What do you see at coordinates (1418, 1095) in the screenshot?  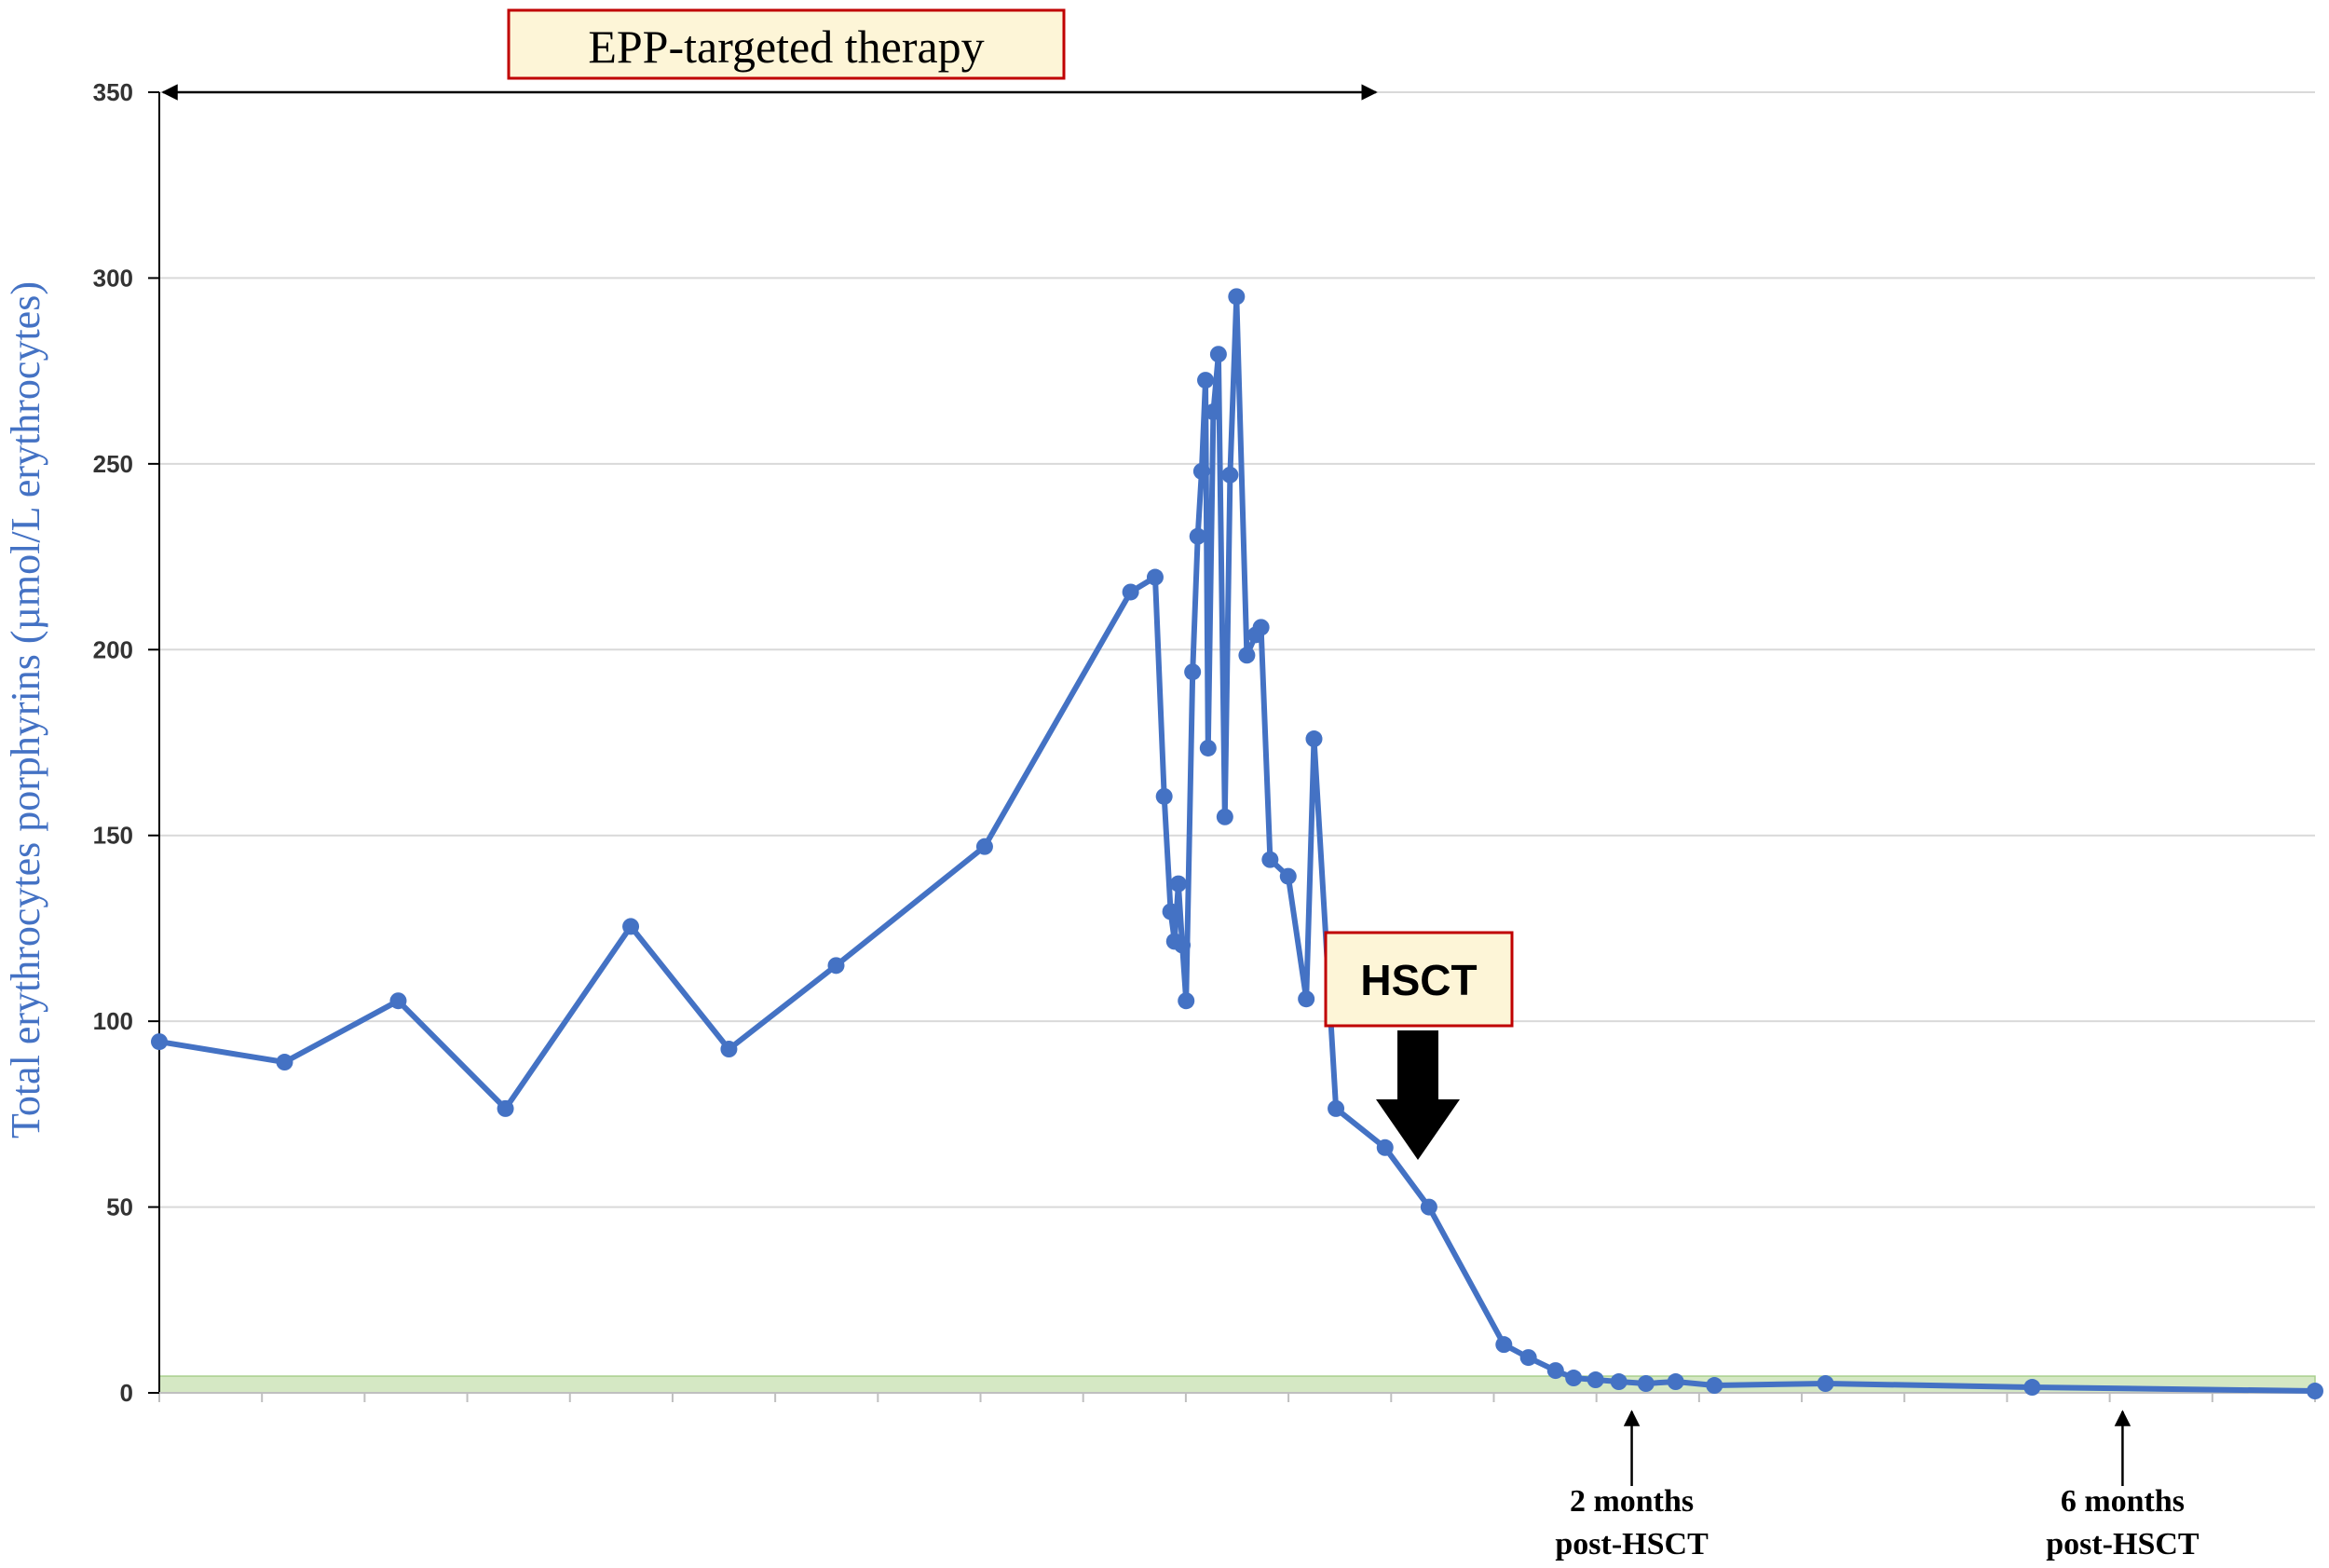 I see `hsct-down-arrow` at bounding box center [1418, 1095].